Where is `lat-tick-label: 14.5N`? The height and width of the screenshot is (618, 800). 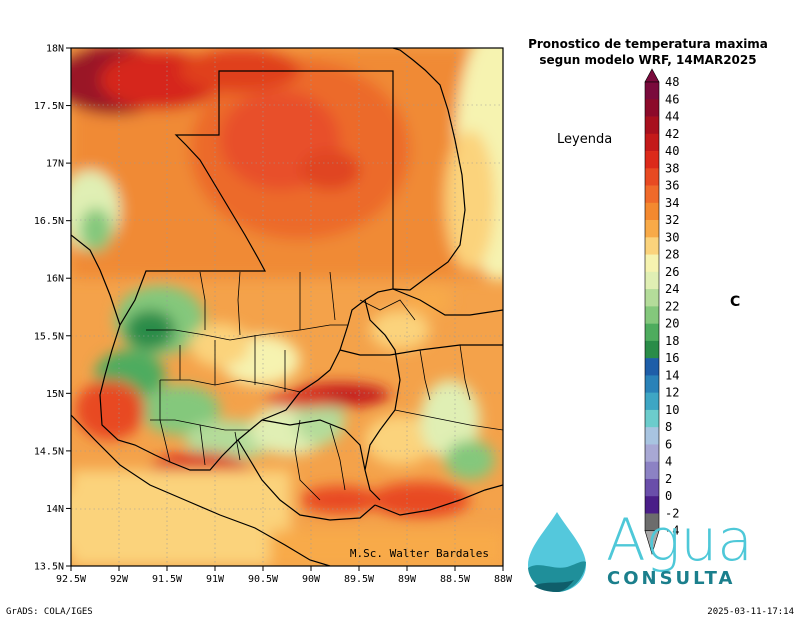 lat-tick-label: 14.5N is located at coordinates (49, 451).